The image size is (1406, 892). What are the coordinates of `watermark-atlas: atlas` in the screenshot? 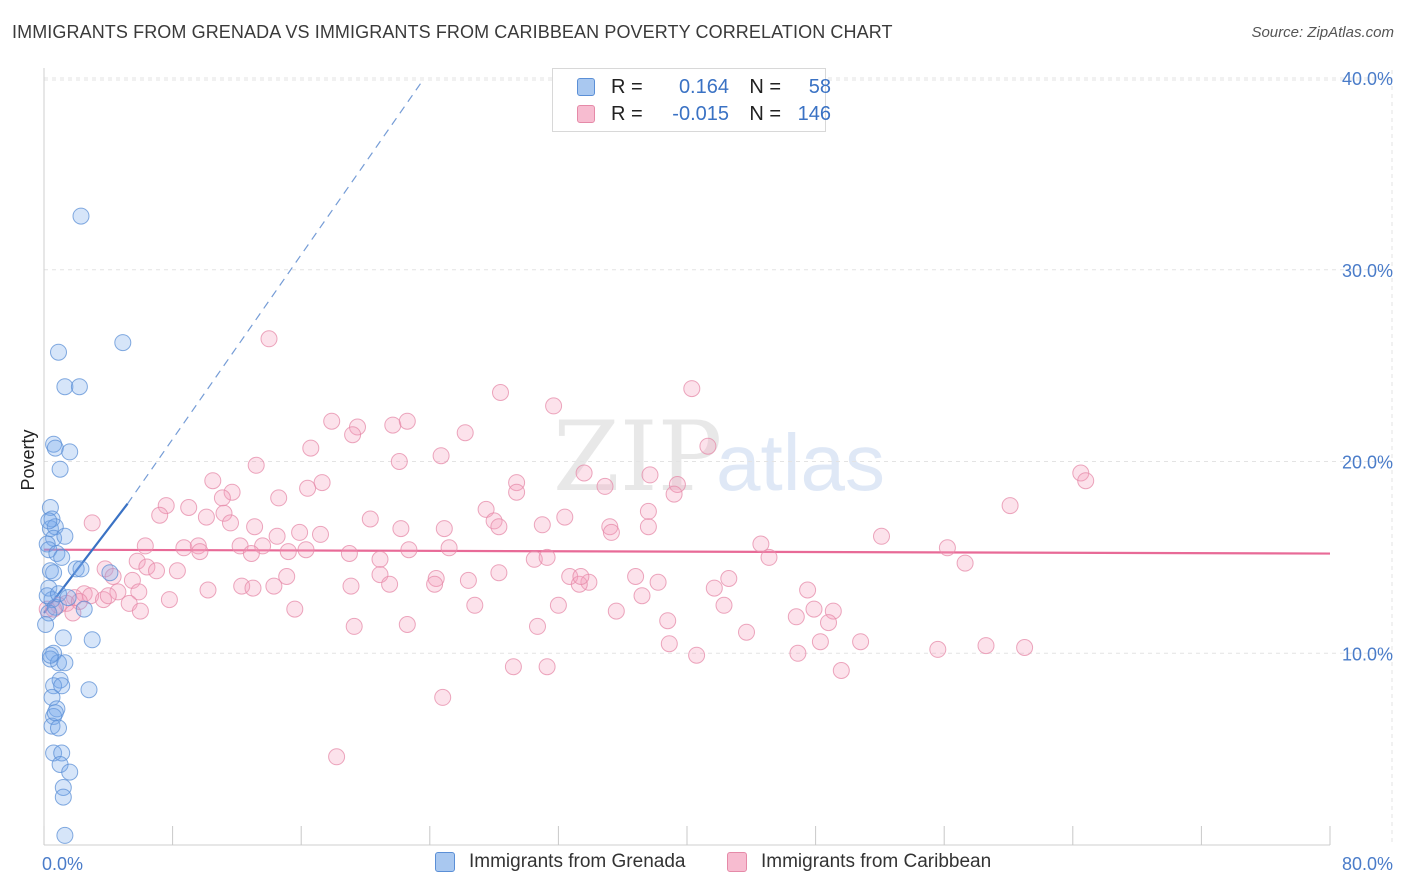 It's located at (800, 462).